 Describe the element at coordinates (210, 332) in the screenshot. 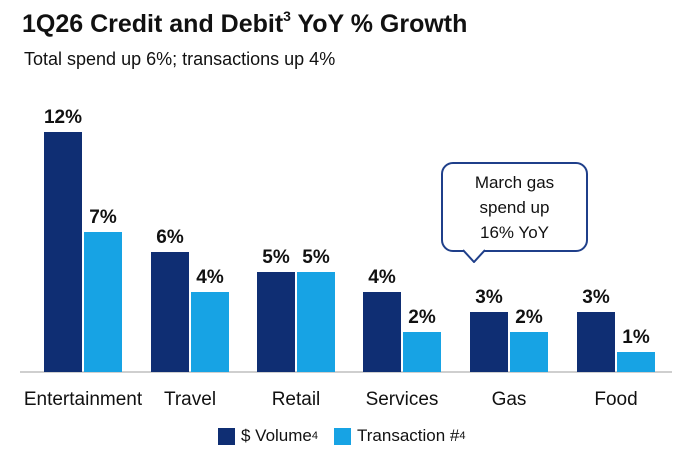

I see `bar-transaction-travel` at that location.